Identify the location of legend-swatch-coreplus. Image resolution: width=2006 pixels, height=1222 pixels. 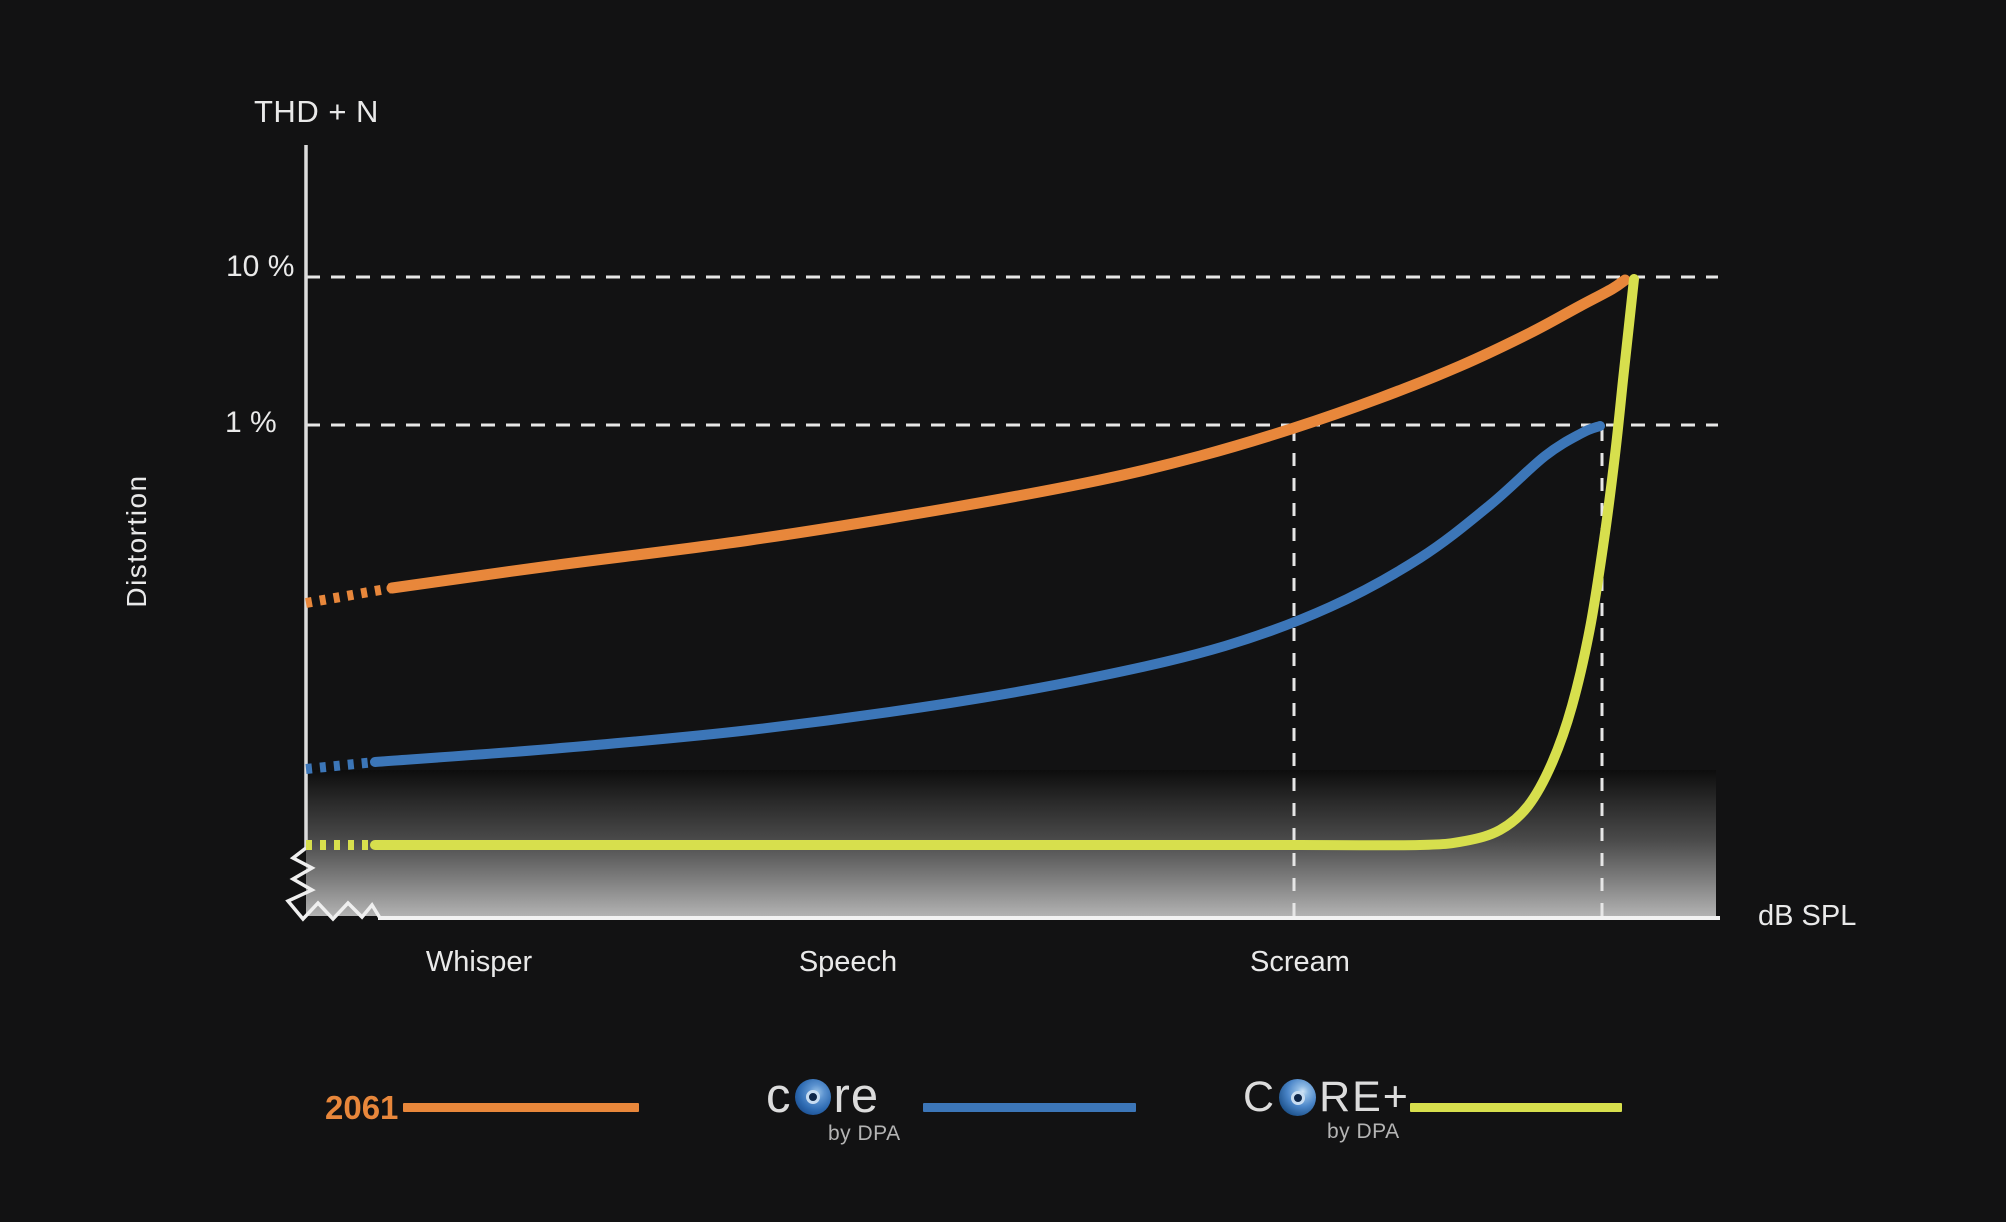
(1516, 1107).